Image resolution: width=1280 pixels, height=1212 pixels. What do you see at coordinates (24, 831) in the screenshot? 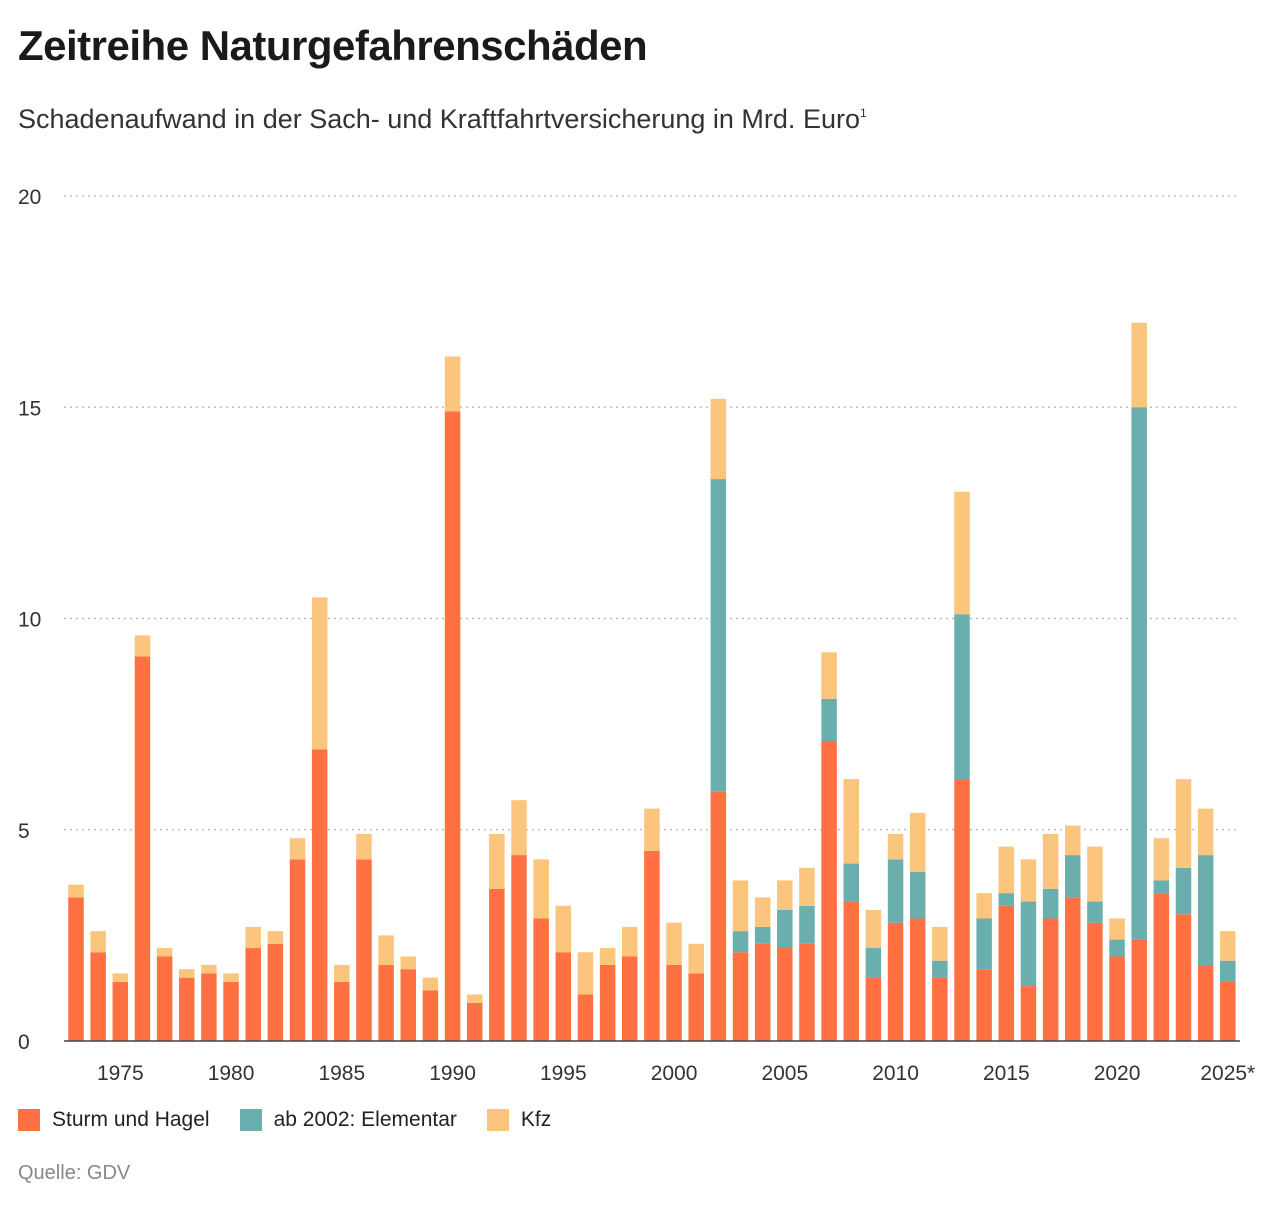
I see `y-tick-label: 5` at bounding box center [24, 831].